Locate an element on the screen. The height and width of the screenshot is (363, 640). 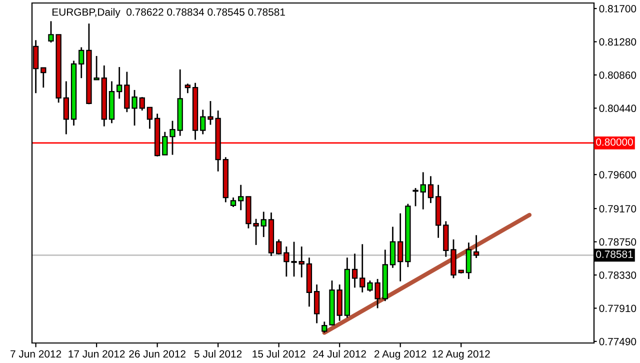
chart-title: EURGBP,Daily 0.78622 0.78834 0.78545 0.78581 is located at coordinates (168, 13).